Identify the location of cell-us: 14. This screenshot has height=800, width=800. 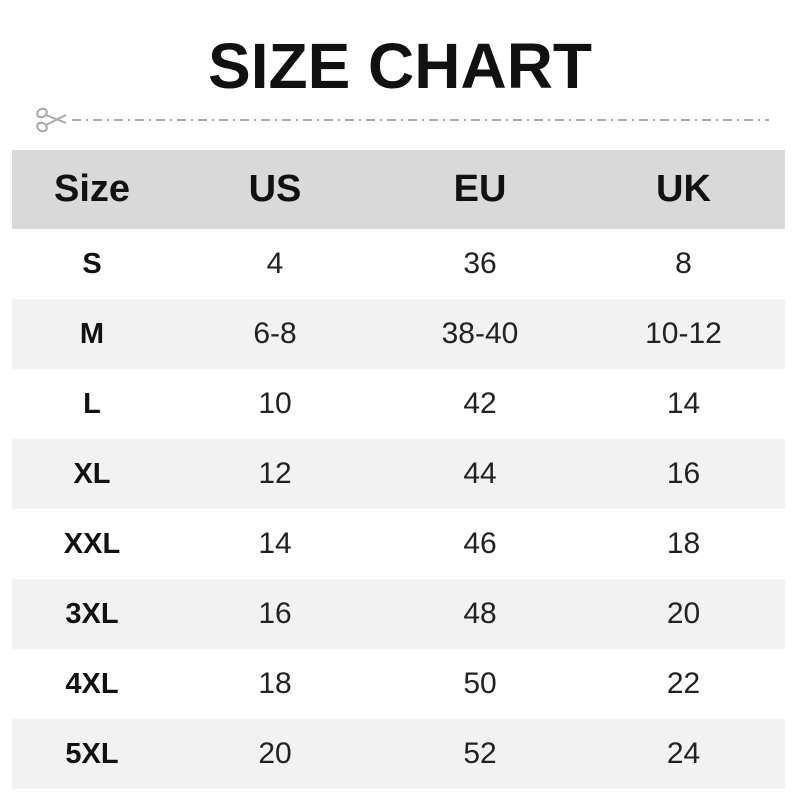
(275, 543).